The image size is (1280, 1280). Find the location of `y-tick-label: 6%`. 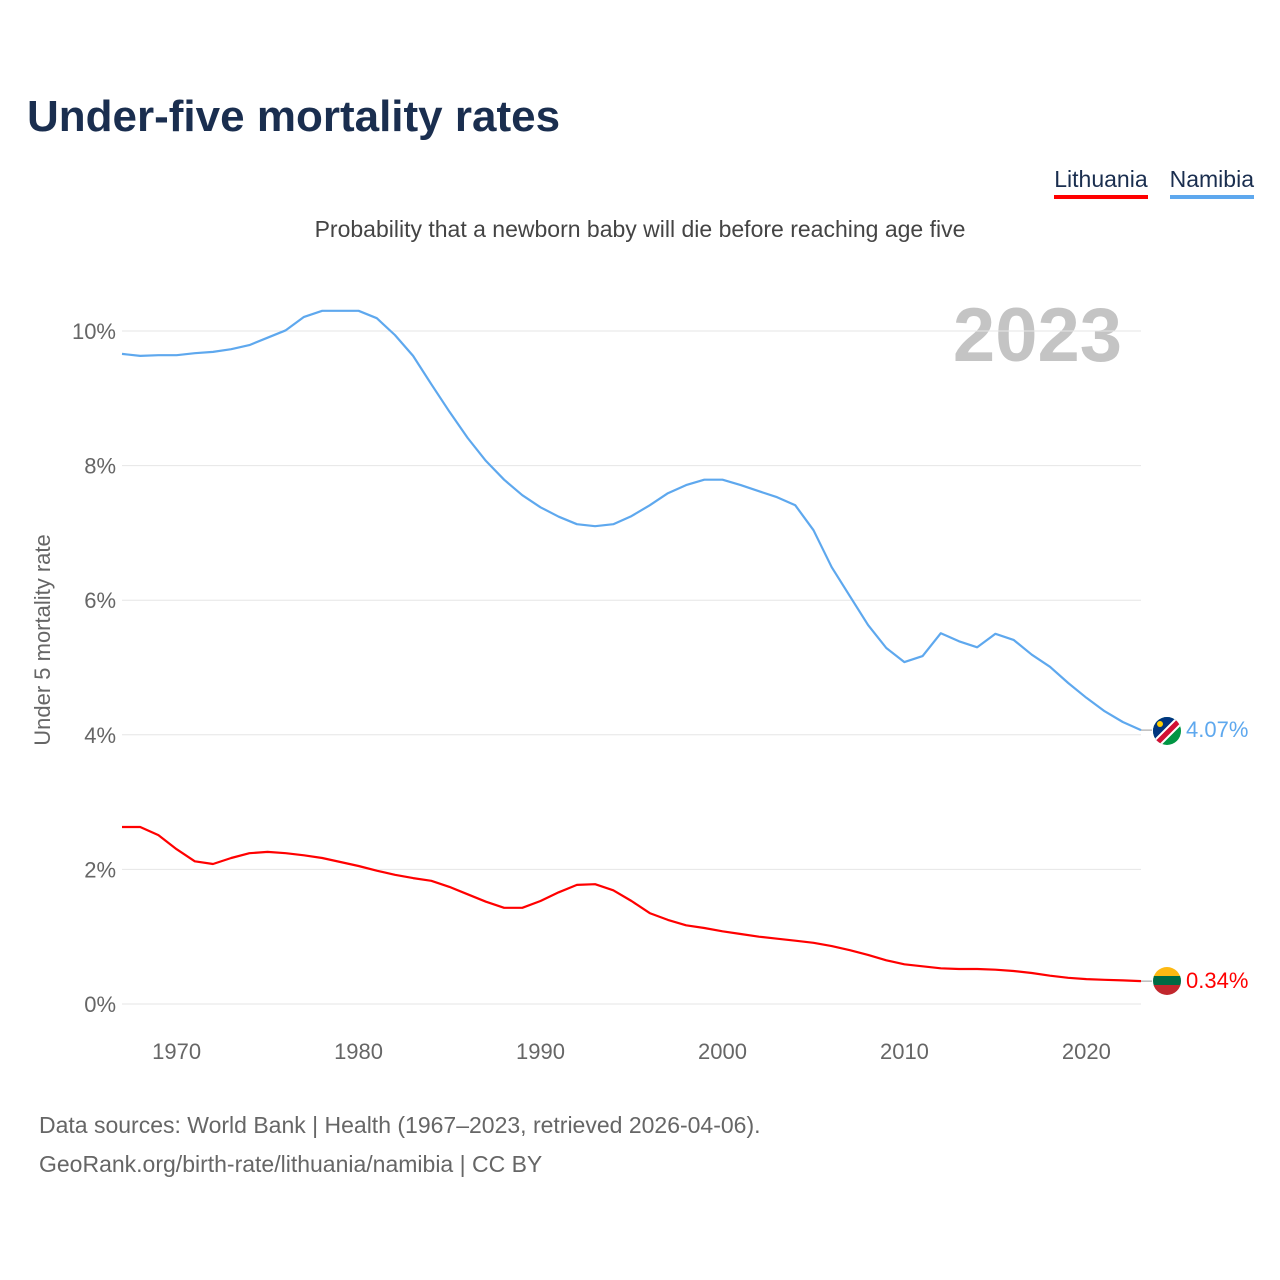

y-tick-label: 6% is located at coordinates (100, 600).